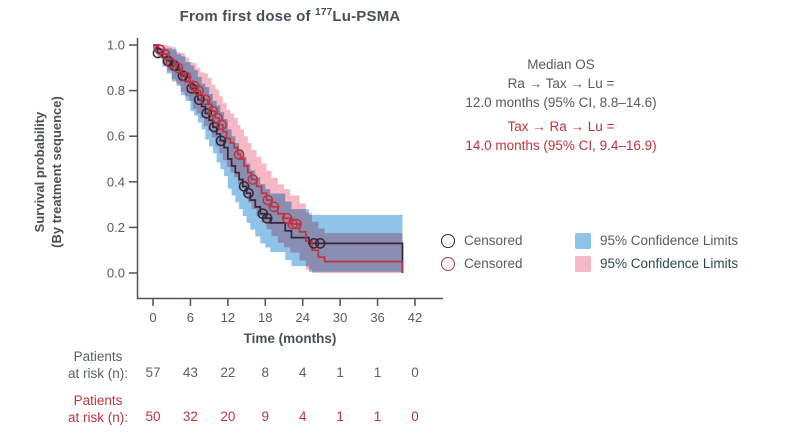  Describe the element at coordinates (116, 273) in the screenshot. I see `y-tick-label: 0.0` at that location.